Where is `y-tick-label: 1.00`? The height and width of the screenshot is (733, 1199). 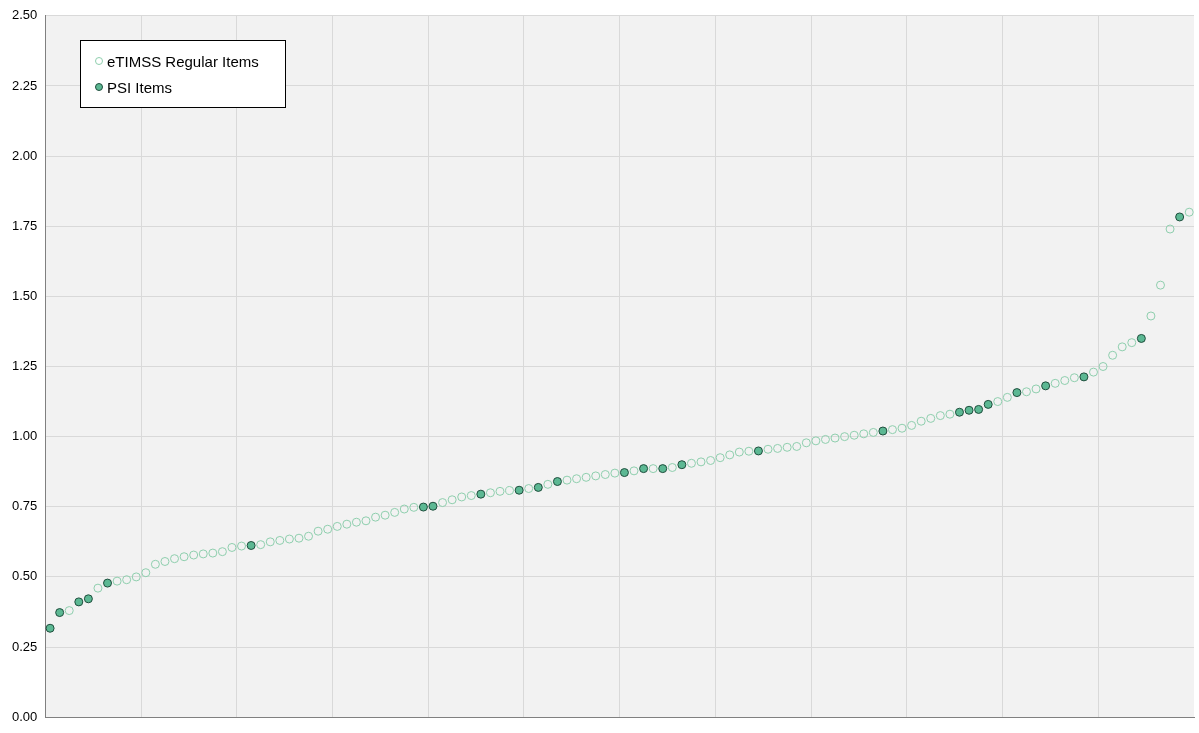 y-tick-label: 1.00 is located at coordinates (24, 436).